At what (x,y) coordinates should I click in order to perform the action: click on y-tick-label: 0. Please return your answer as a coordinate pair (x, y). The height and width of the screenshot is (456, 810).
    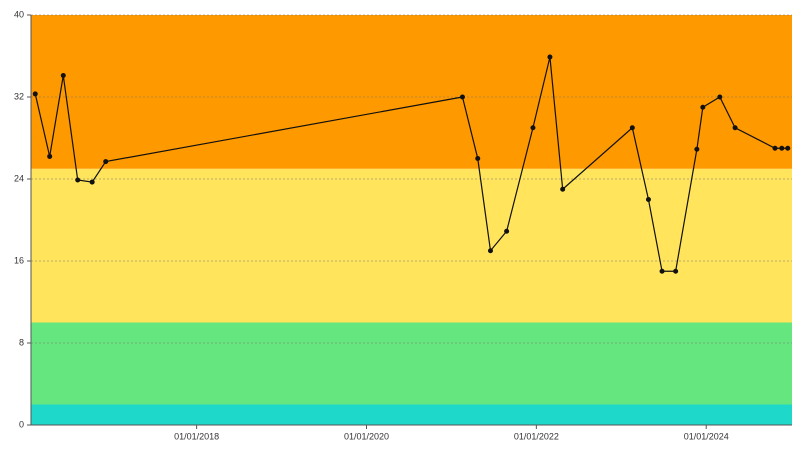
    Looking at the image, I should click on (21, 424).